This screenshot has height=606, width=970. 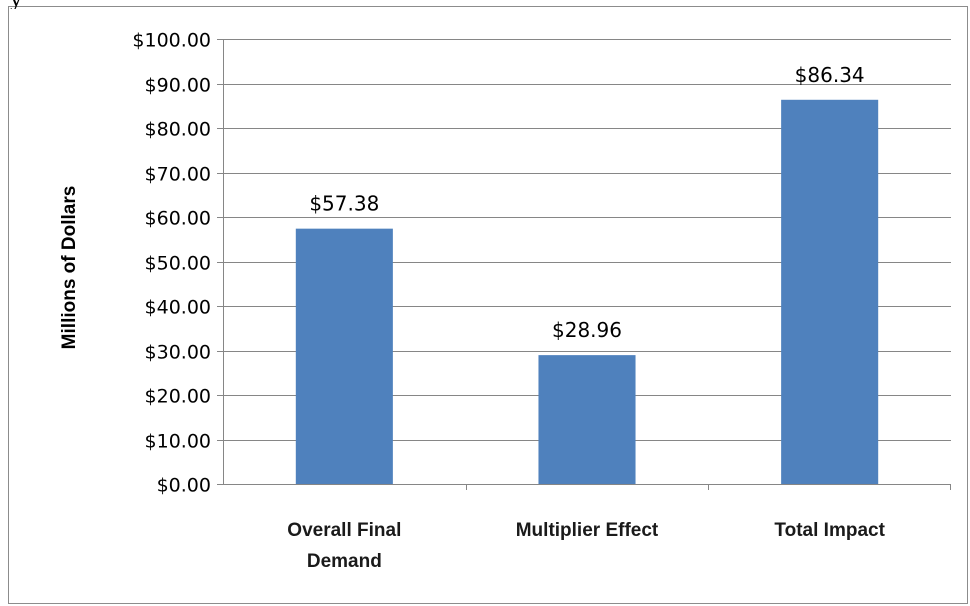 What do you see at coordinates (344, 204) in the screenshot?
I see `data-label: $57.38` at bounding box center [344, 204].